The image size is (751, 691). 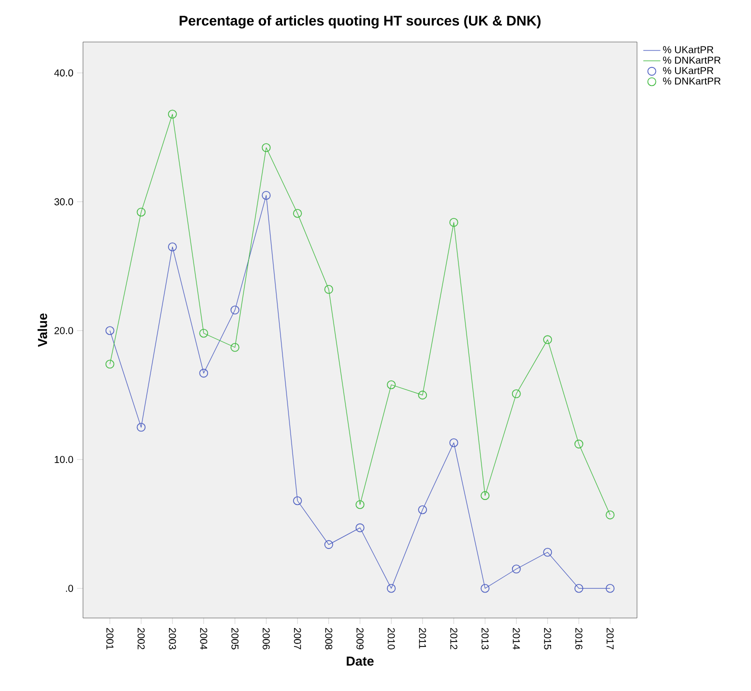 I want to click on x-tick-label: 2008, so click(x=328, y=639).